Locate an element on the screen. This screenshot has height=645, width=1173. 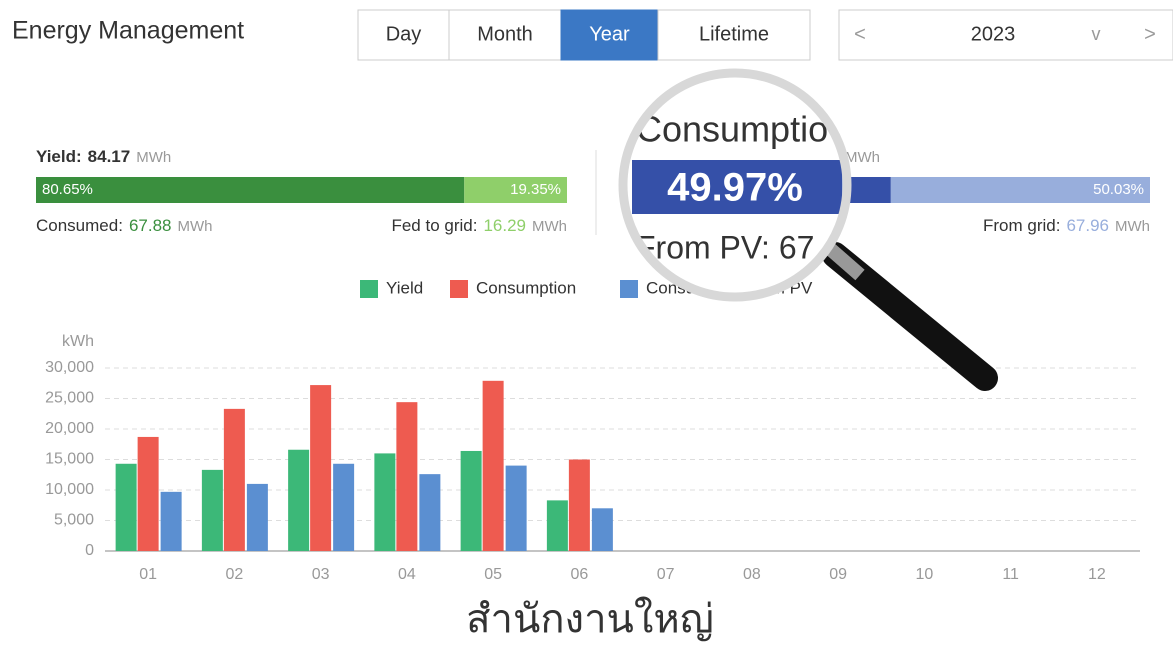
fed-unit: MWh is located at coordinates (549, 226).